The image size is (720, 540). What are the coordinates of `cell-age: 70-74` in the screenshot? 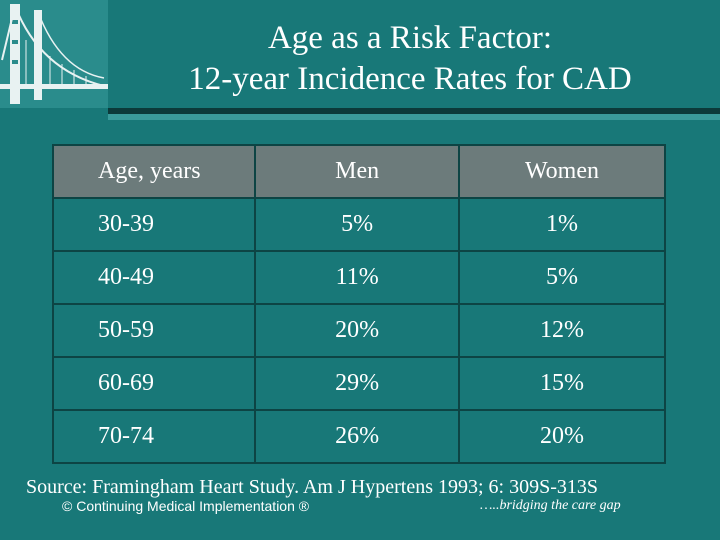 It's located at (154, 436).